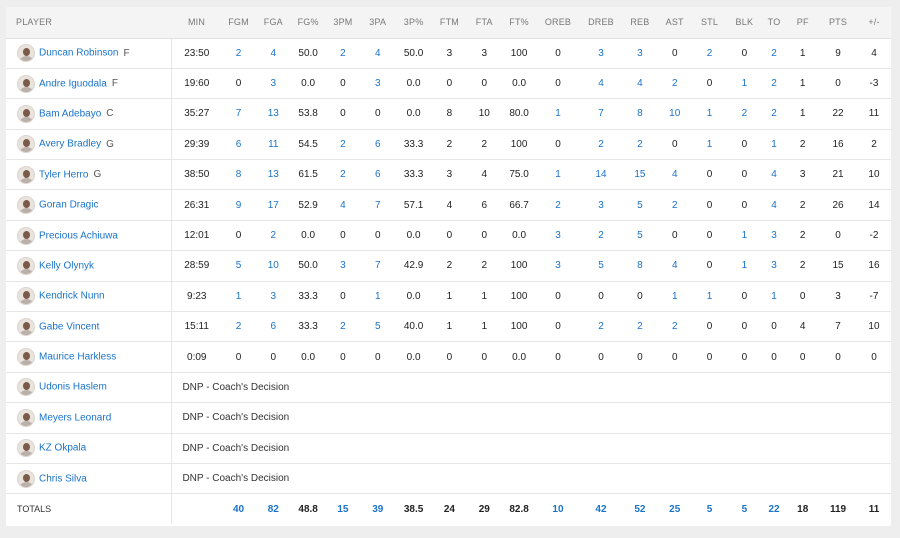 The image size is (900, 538). What do you see at coordinates (196, 23) in the screenshot?
I see `col-header-min: MIN` at bounding box center [196, 23].